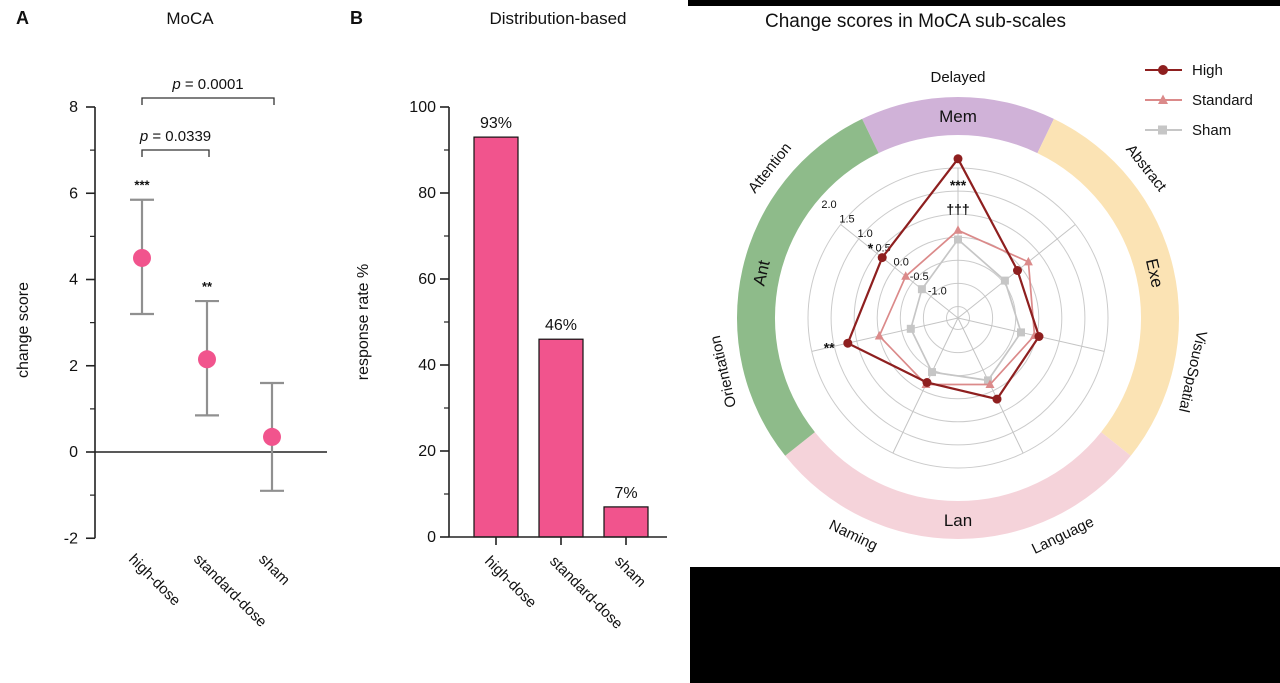 The width and height of the screenshot is (1280, 683). What do you see at coordinates (1017, 270) in the screenshot?
I see `vertex-High-Abstract` at bounding box center [1017, 270].